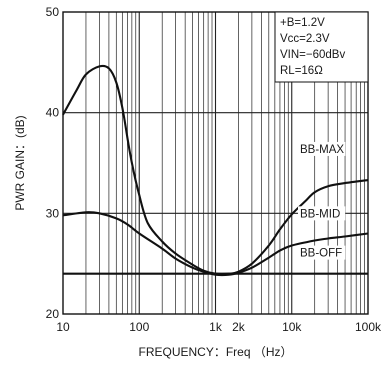  What do you see at coordinates (368, 327) in the screenshot?
I see `x-tick-label: 100k` at bounding box center [368, 327].